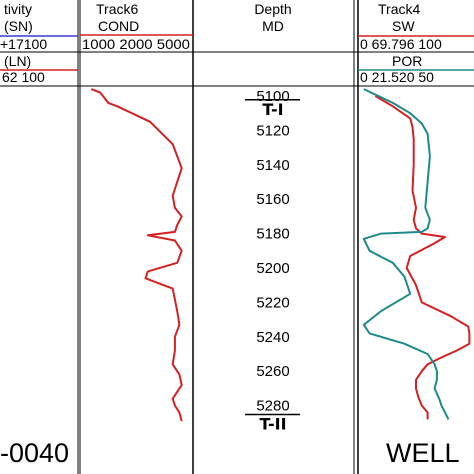  I want to click on depth-tick-label: 5180, so click(272, 234).